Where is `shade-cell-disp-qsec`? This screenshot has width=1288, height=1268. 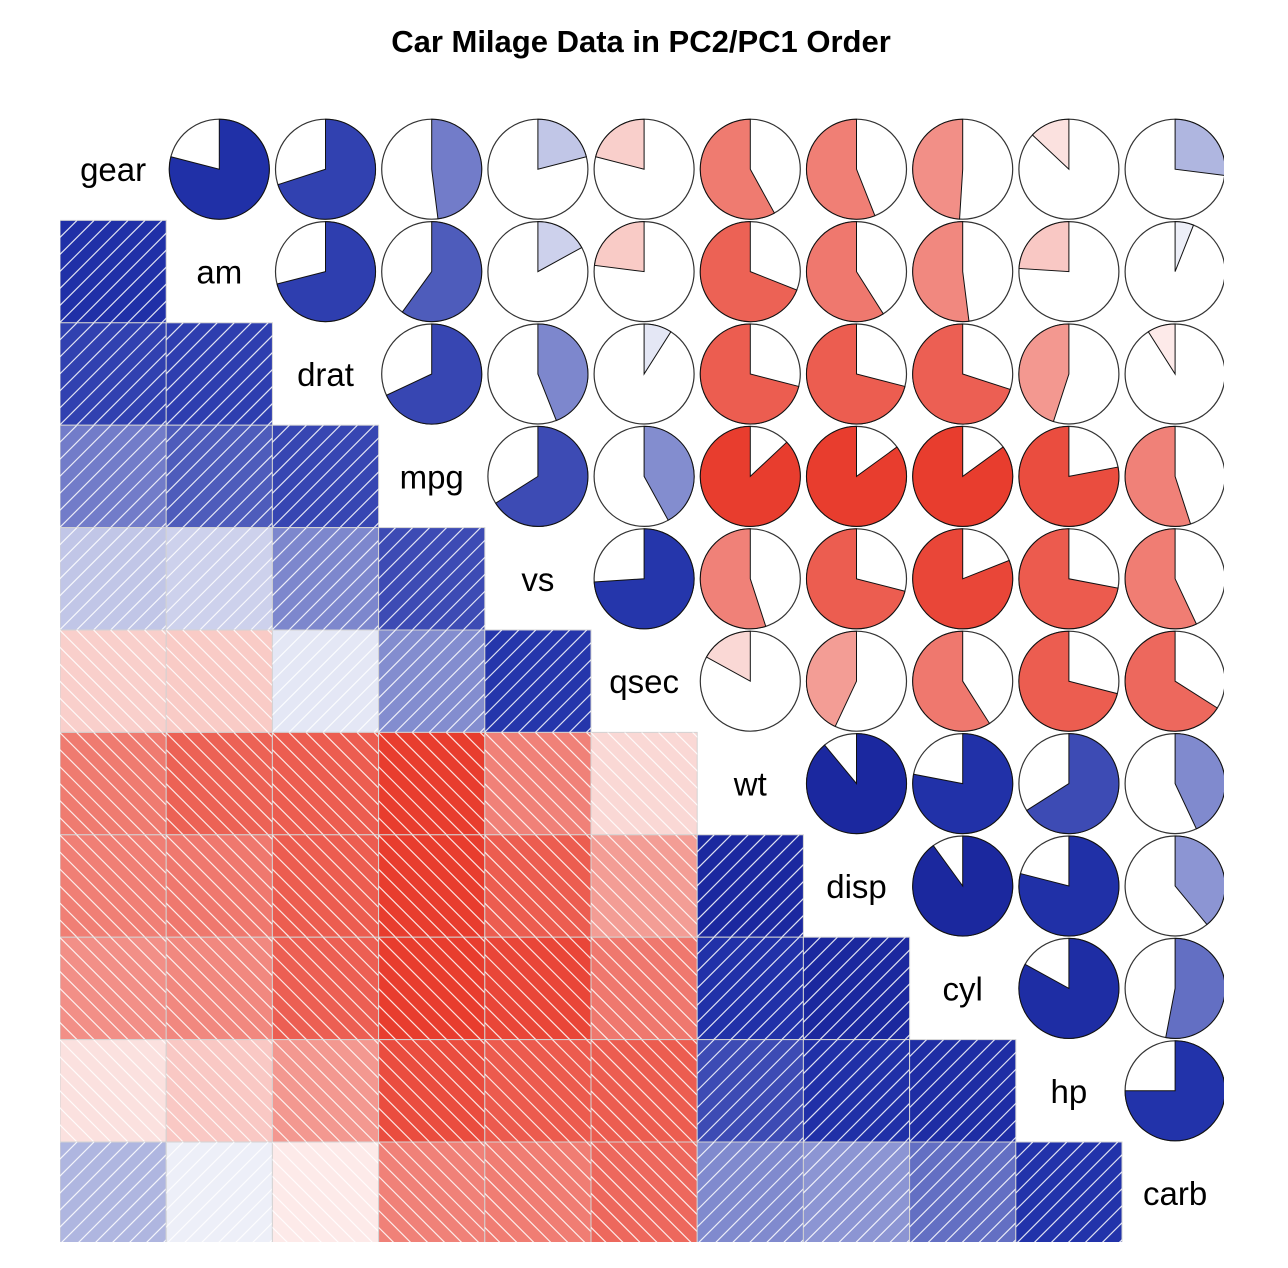 shade-cell-disp-qsec is located at coordinates (644, 886).